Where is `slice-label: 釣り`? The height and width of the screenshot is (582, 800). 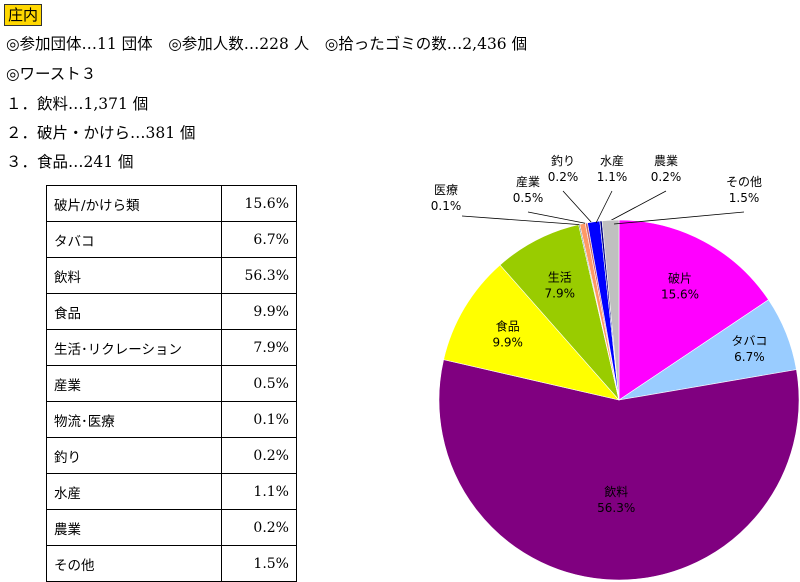 slice-label: 釣り is located at coordinates (563, 160).